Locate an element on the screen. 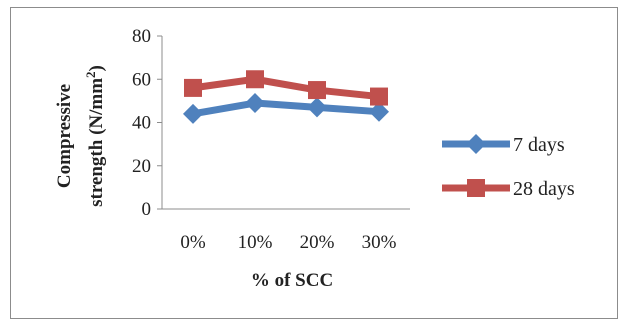  y-tick-label: 80 is located at coordinates (141, 36).